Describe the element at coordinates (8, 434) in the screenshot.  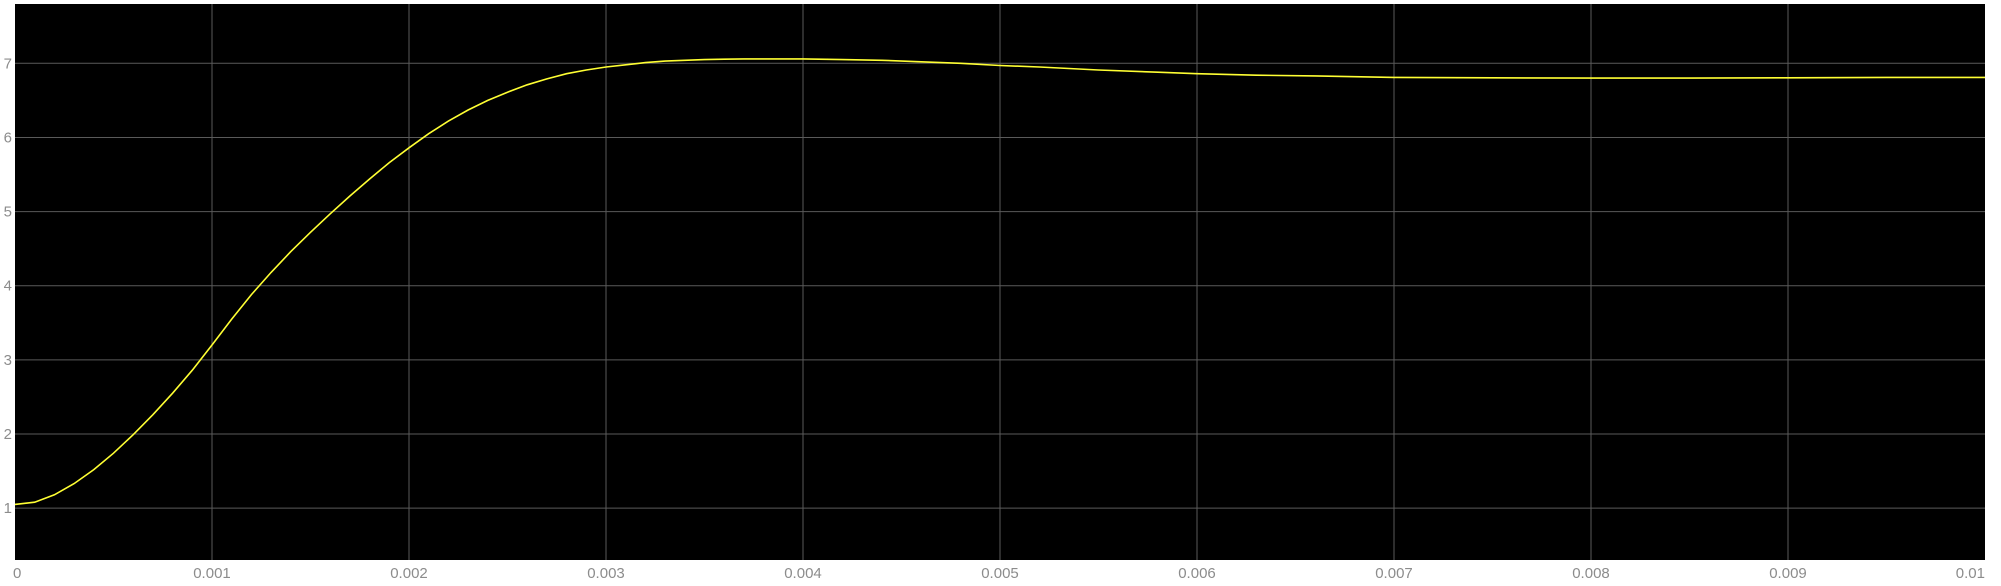
I see `y-tick-label: 2` at that location.